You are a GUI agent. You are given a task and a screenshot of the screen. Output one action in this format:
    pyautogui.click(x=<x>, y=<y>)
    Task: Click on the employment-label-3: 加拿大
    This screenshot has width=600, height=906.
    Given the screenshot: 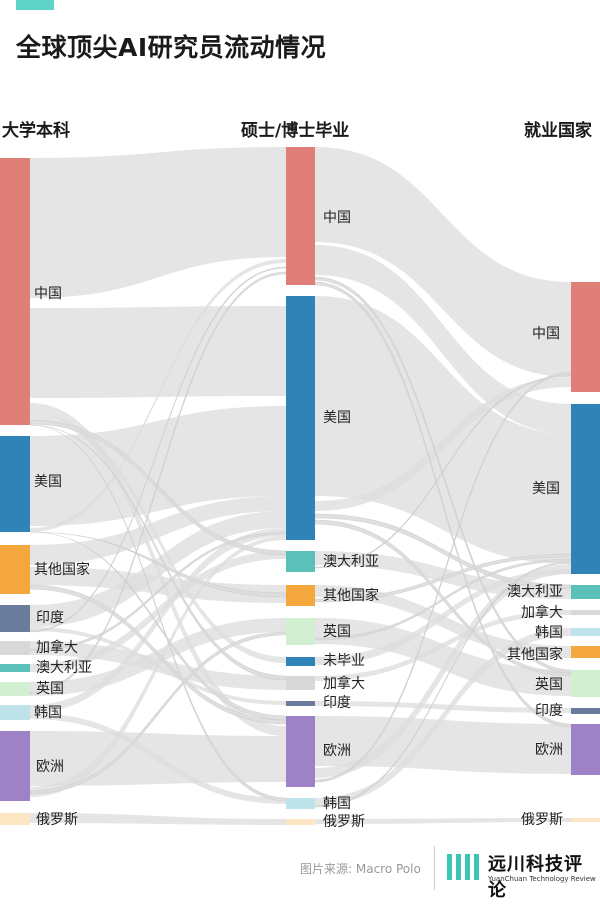 What is the action you would take?
    pyautogui.click(x=542, y=613)
    